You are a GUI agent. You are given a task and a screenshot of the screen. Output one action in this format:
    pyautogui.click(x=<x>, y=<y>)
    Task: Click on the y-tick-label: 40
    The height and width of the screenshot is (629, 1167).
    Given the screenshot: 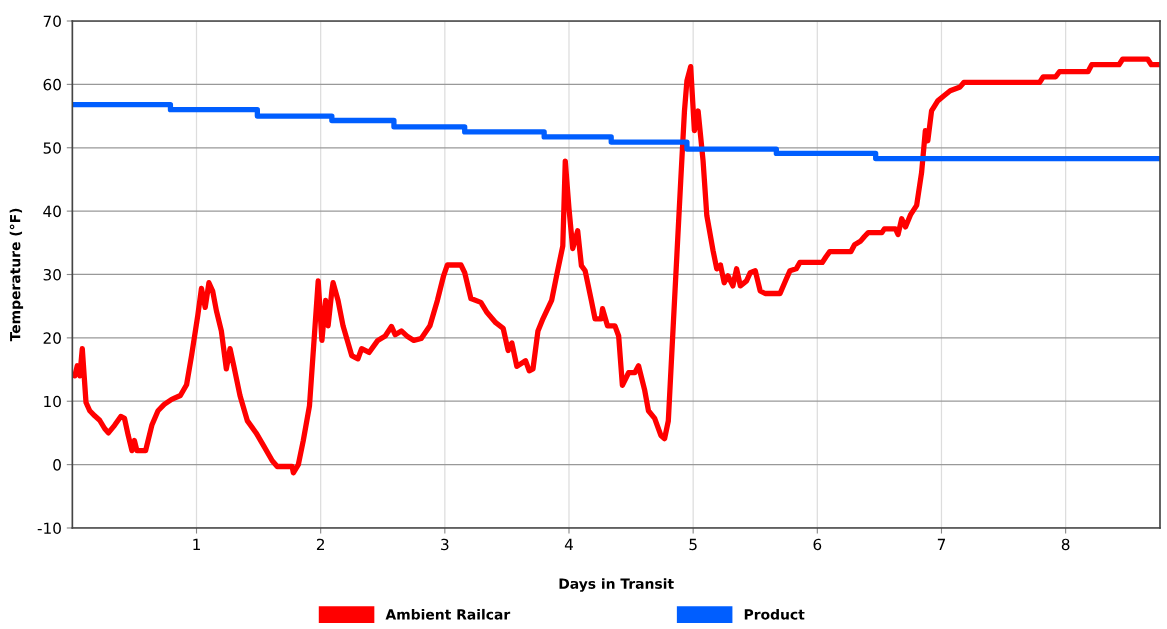 What is the action you would take?
    pyautogui.click(x=52, y=211)
    